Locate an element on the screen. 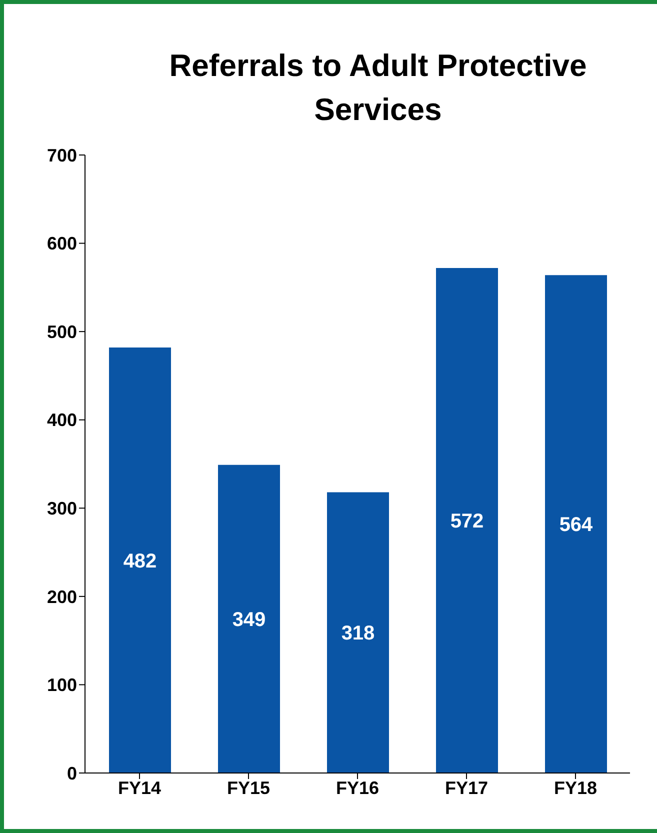 This screenshot has height=833, width=657. y-tick-label: 0 is located at coordinates (71, 773).